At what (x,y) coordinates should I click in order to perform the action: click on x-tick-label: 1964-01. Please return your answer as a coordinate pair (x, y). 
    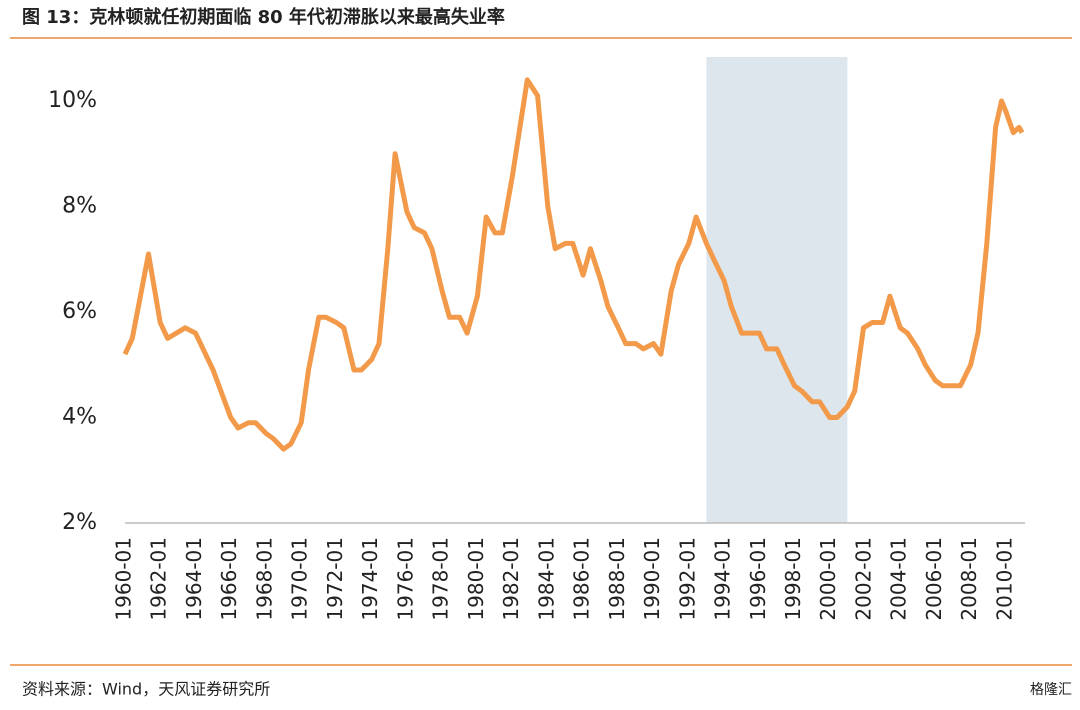
    Looking at the image, I should click on (194, 579).